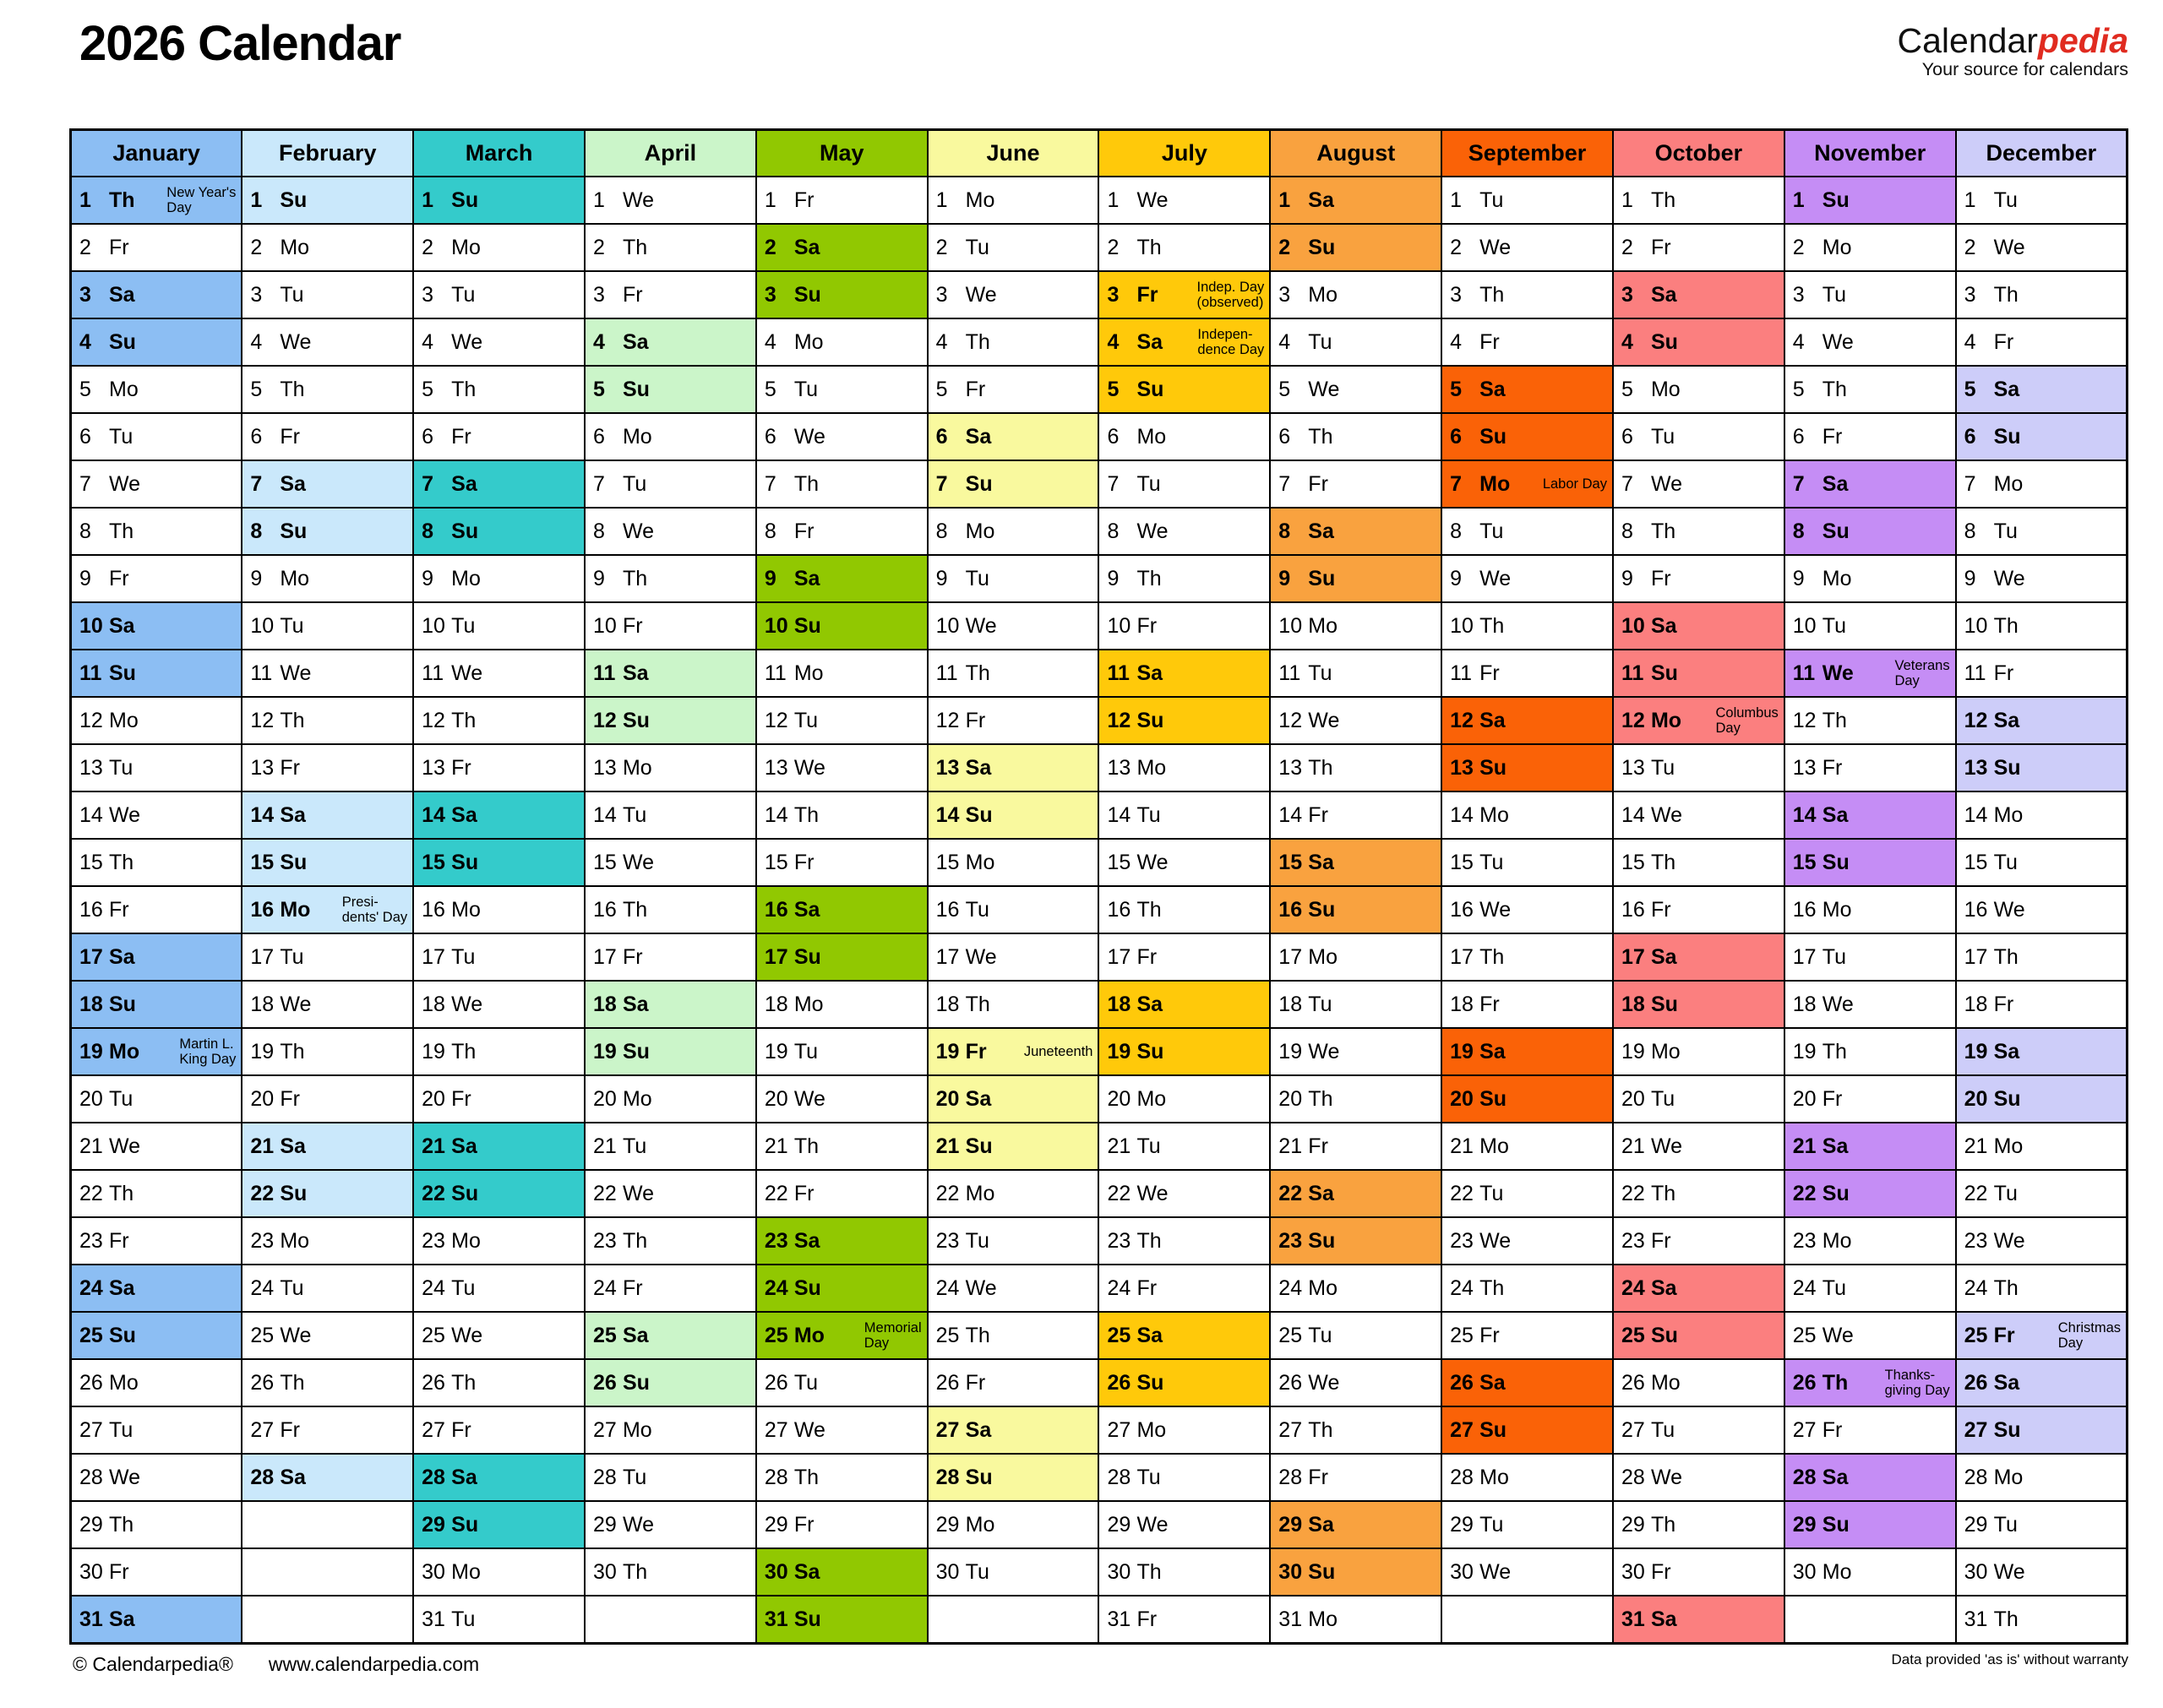 Image resolution: width=2163 pixels, height=1708 pixels. I want to click on day-cell: 9 Fr, so click(156, 578).